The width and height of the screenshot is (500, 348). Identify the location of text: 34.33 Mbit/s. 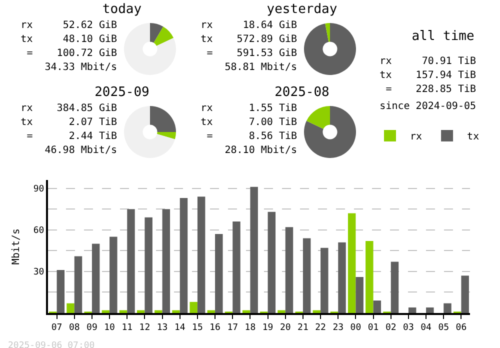
(80, 68).